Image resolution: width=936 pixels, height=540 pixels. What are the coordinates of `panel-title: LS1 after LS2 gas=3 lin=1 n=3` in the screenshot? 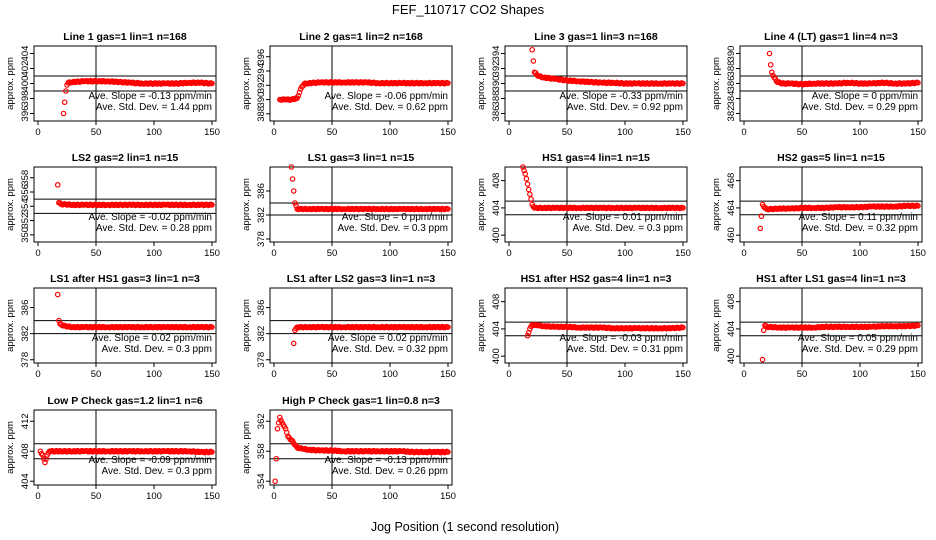 It's located at (361, 279).